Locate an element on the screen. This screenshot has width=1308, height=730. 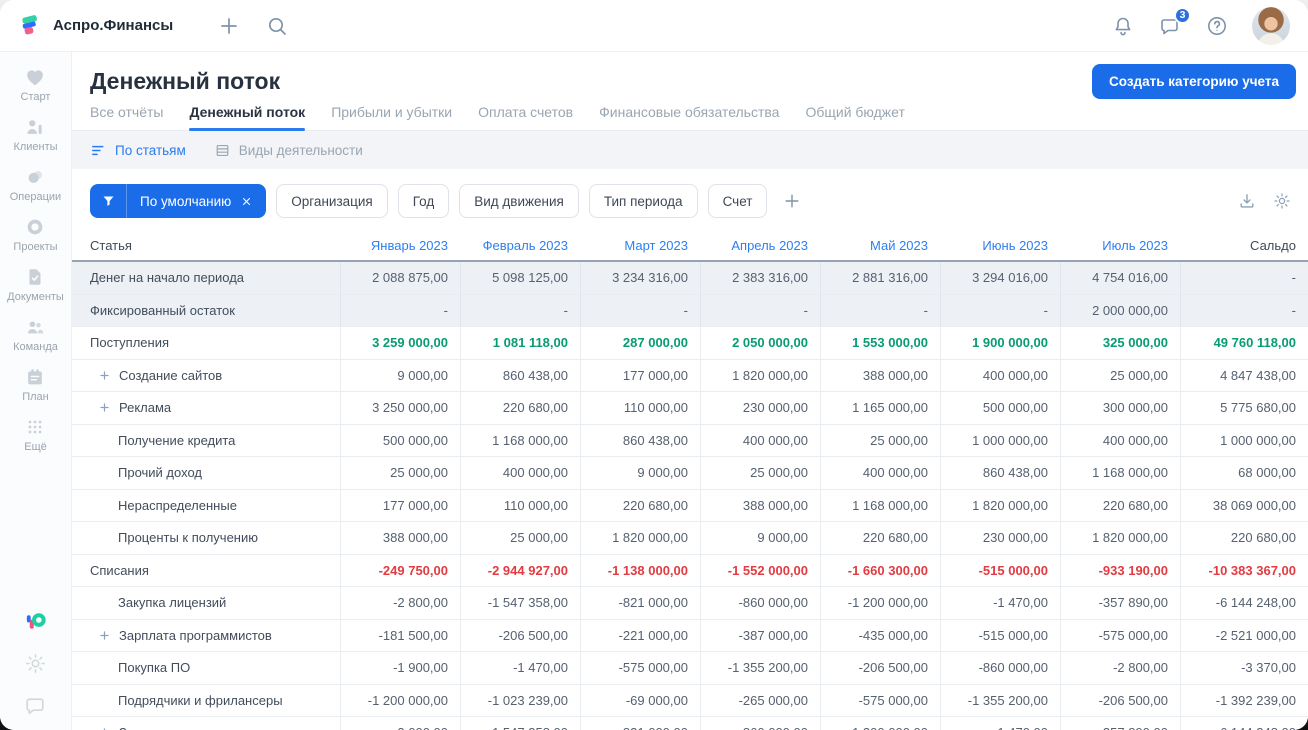
value-cell: -10 383 367,00 is located at coordinates (1244, 570).